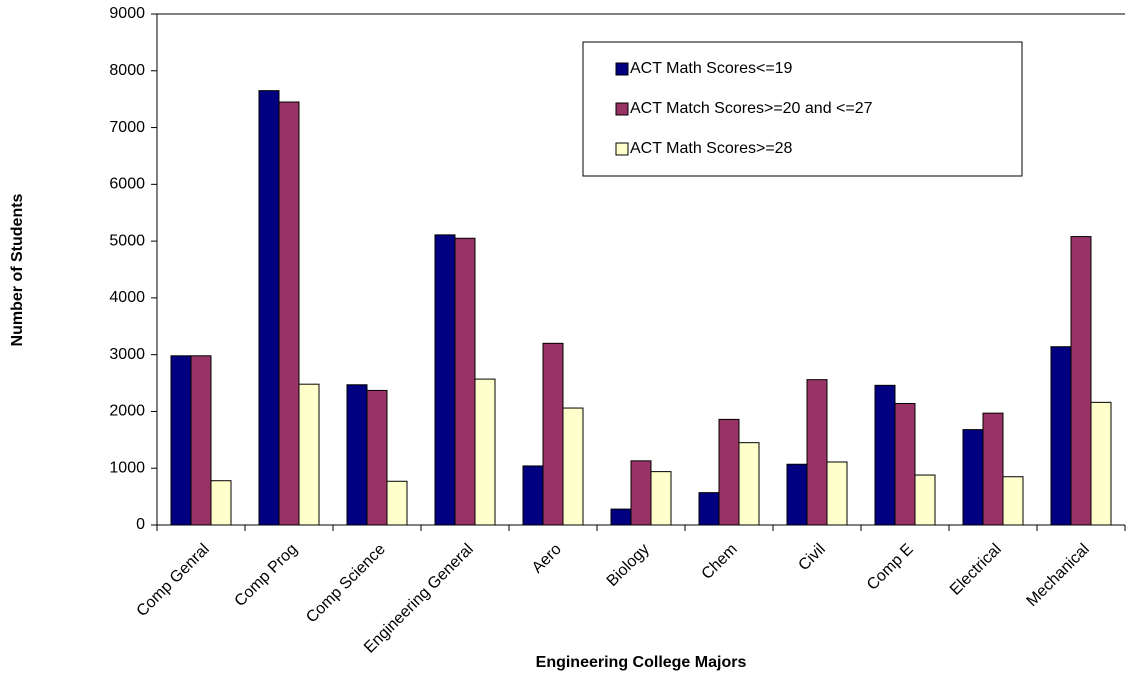  Describe the element at coordinates (751, 108) in the screenshot. I see `legend-label: ACT Match Scores>=20 and <=27` at that location.